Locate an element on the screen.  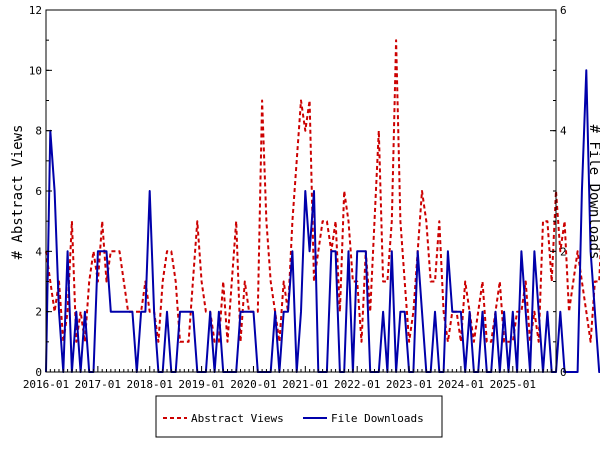
right-y-tick-label: 4 is located at coordinates (563, 131).